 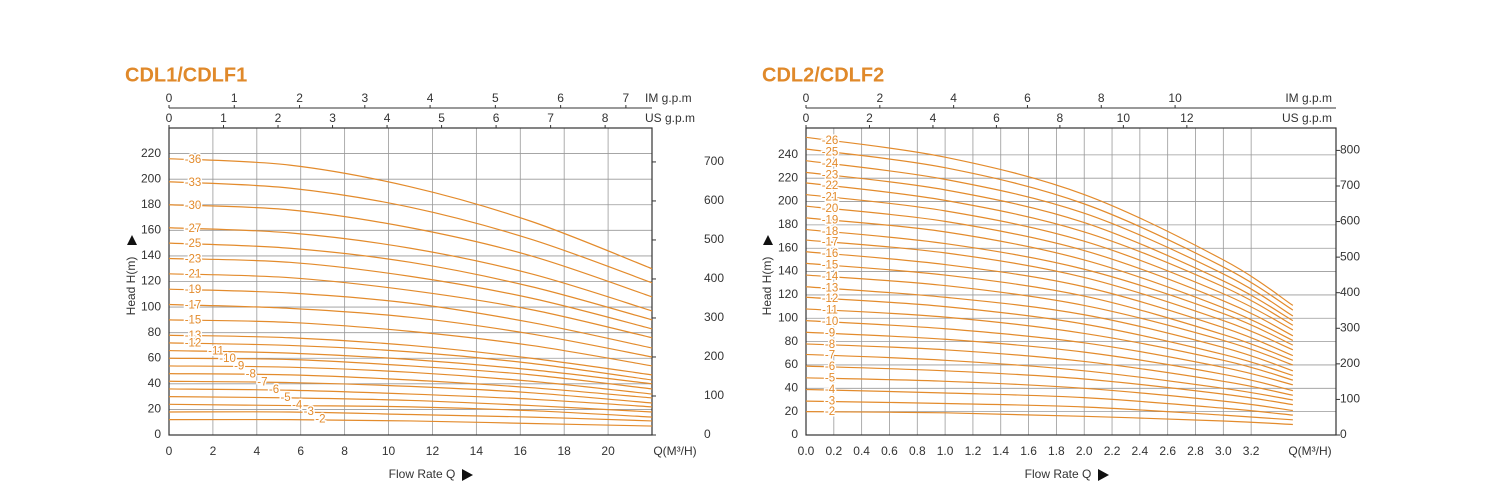 I want to click on y-tick-label: 240, so click(x=788, y=154).